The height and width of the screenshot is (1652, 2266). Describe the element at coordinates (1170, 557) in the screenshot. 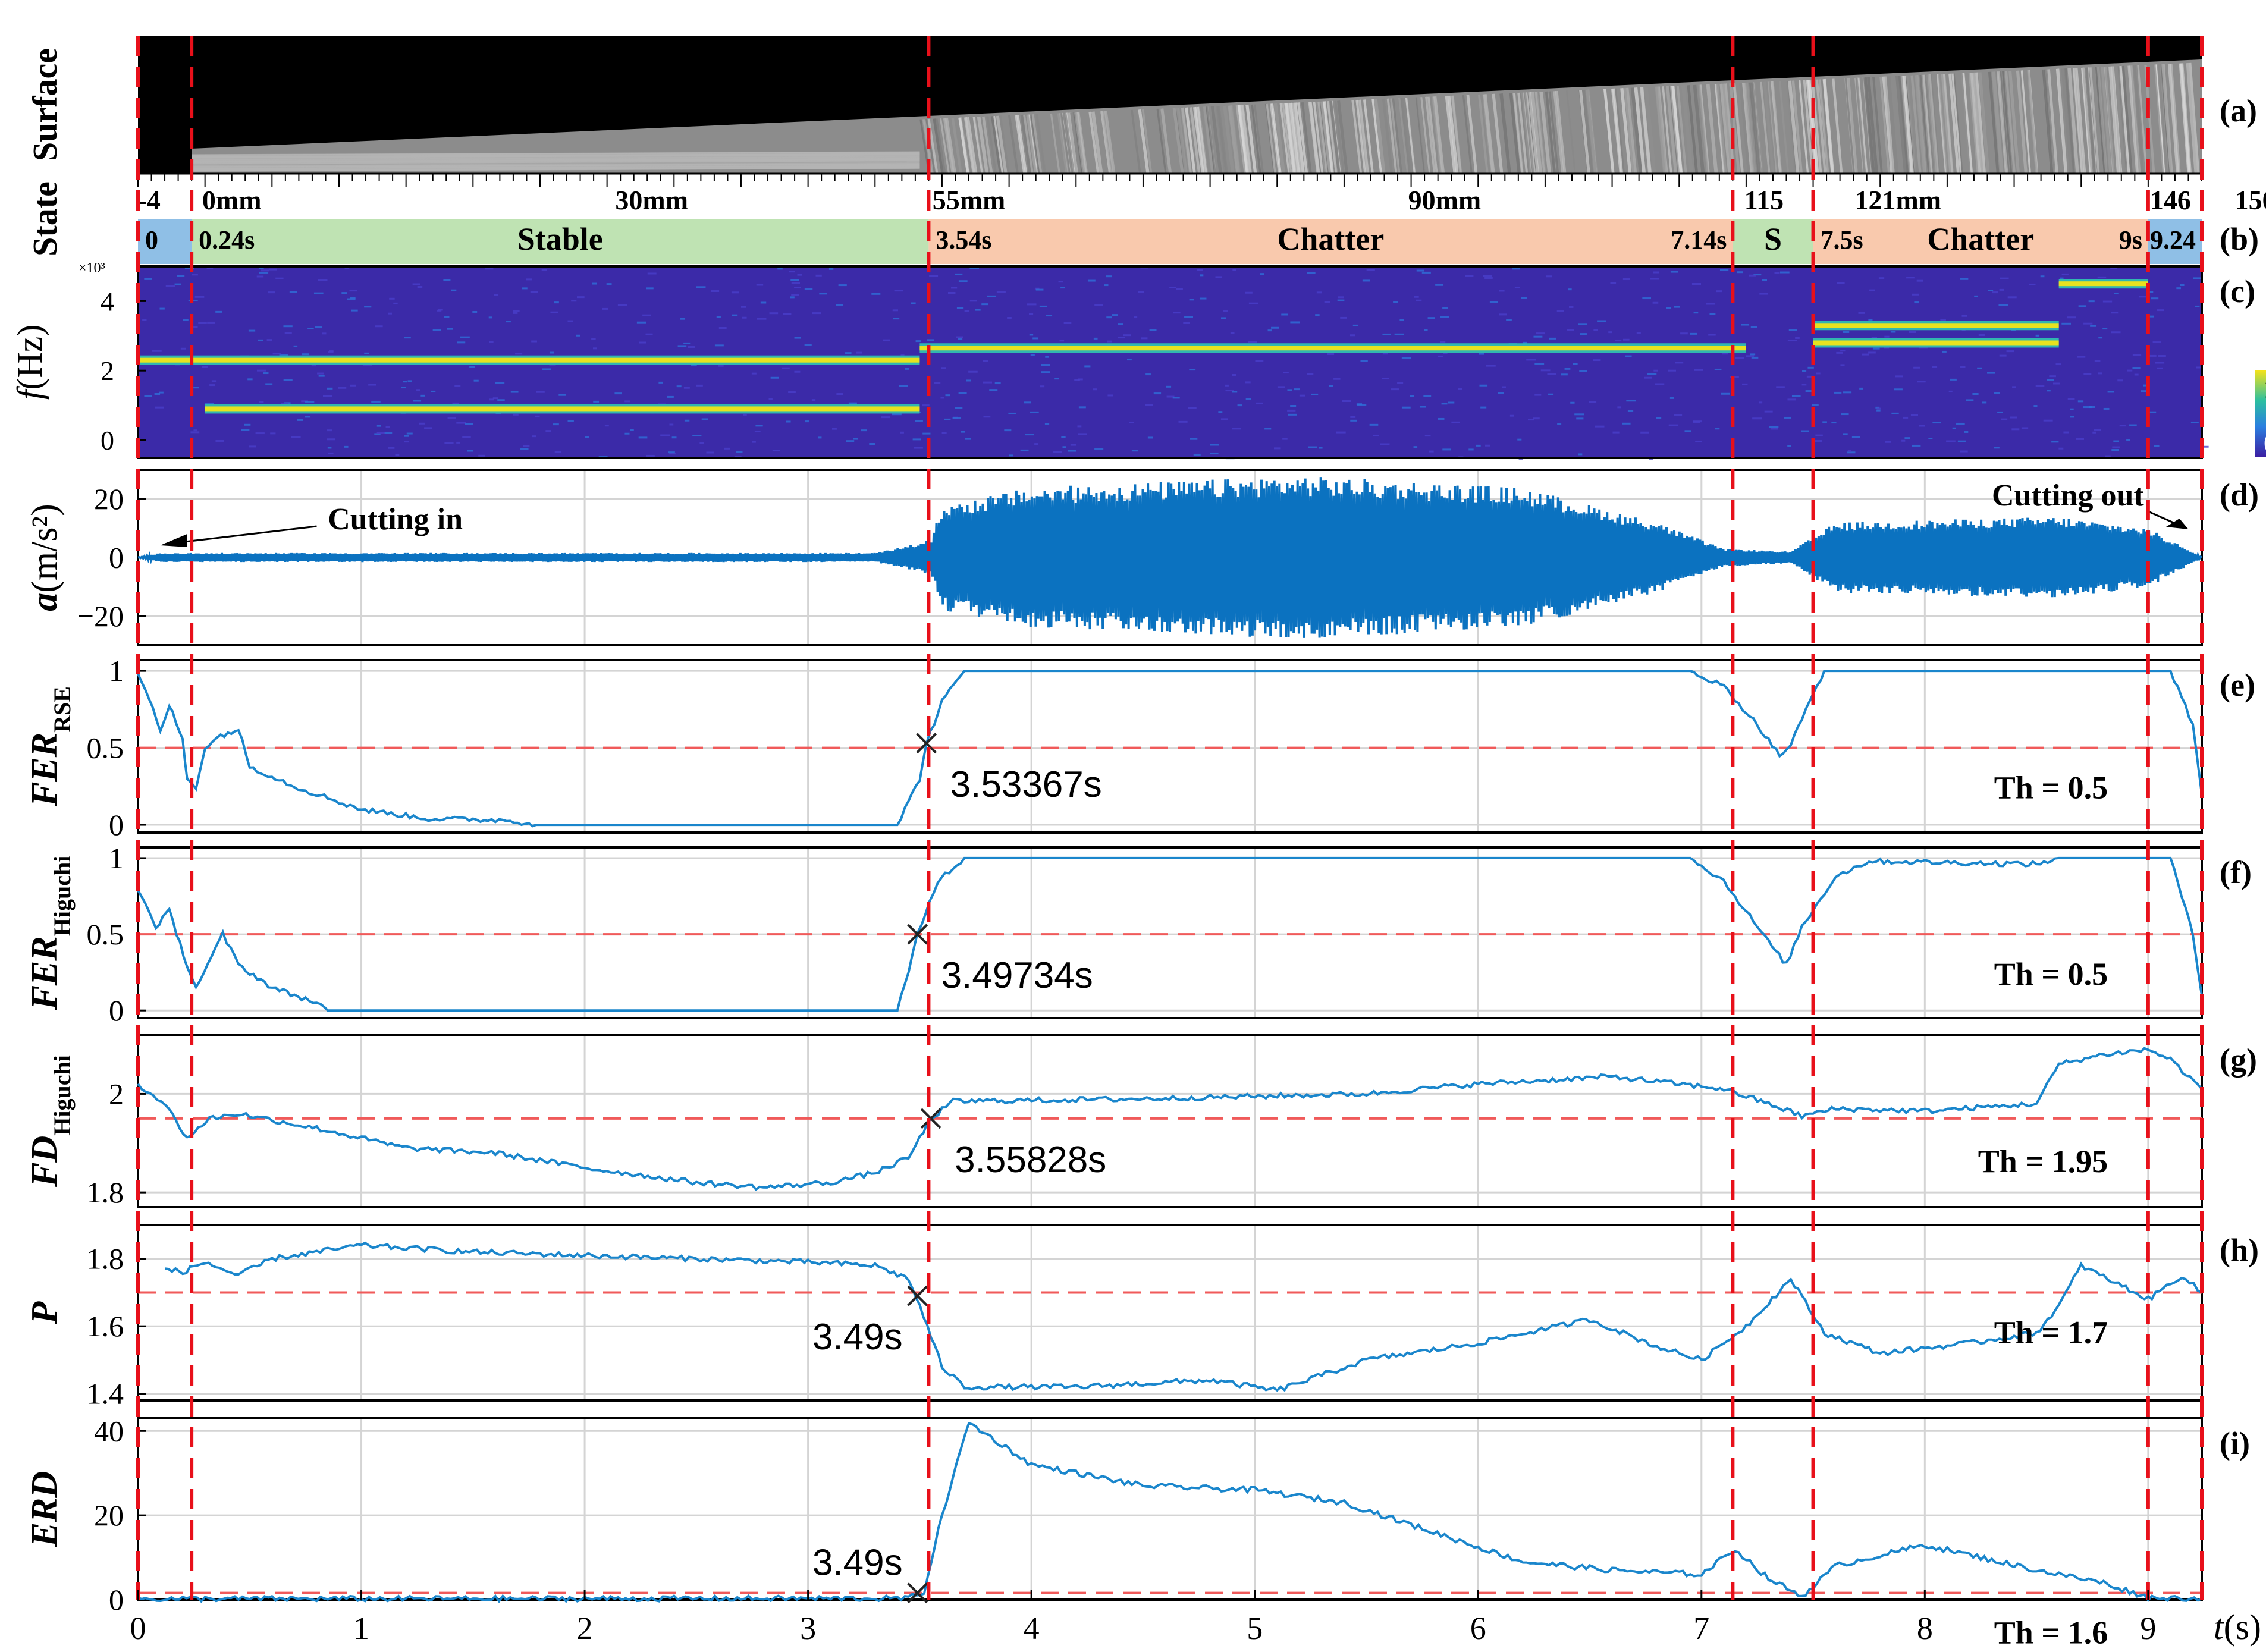

I see `acceleration-series` at that location.